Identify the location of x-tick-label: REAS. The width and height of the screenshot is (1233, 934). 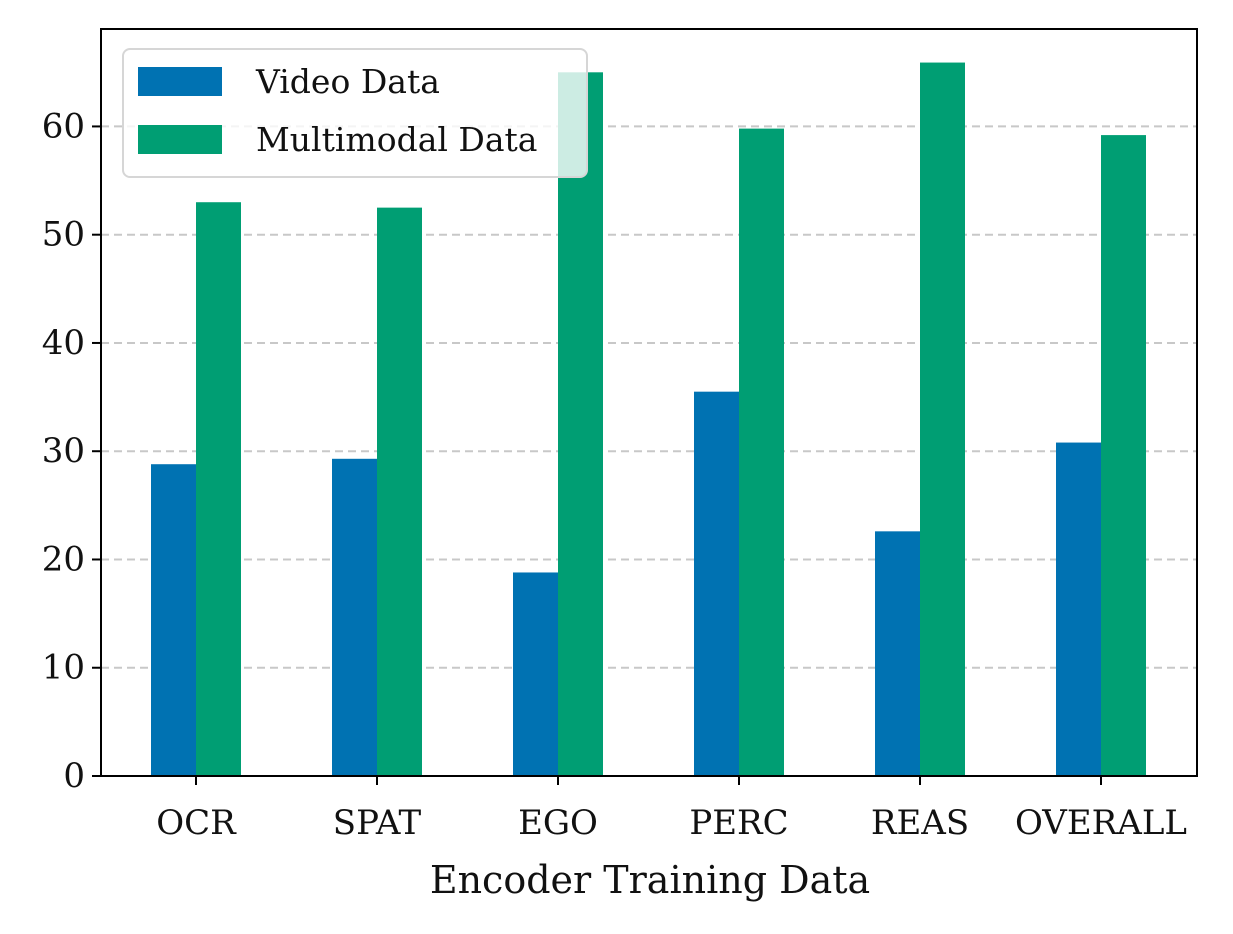
(920, 823).